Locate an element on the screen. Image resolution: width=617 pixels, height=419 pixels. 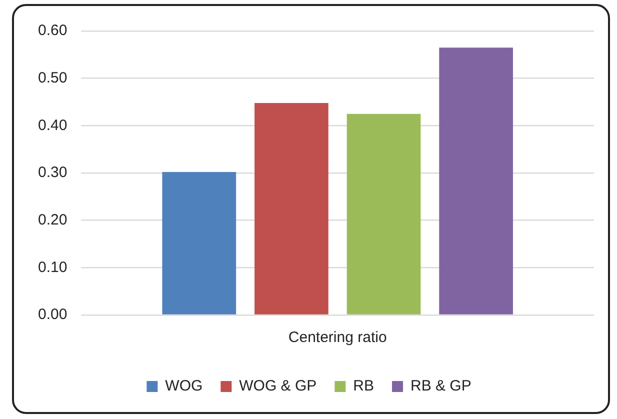
legend-label: RB & GP is located at coordinates (441, 386).